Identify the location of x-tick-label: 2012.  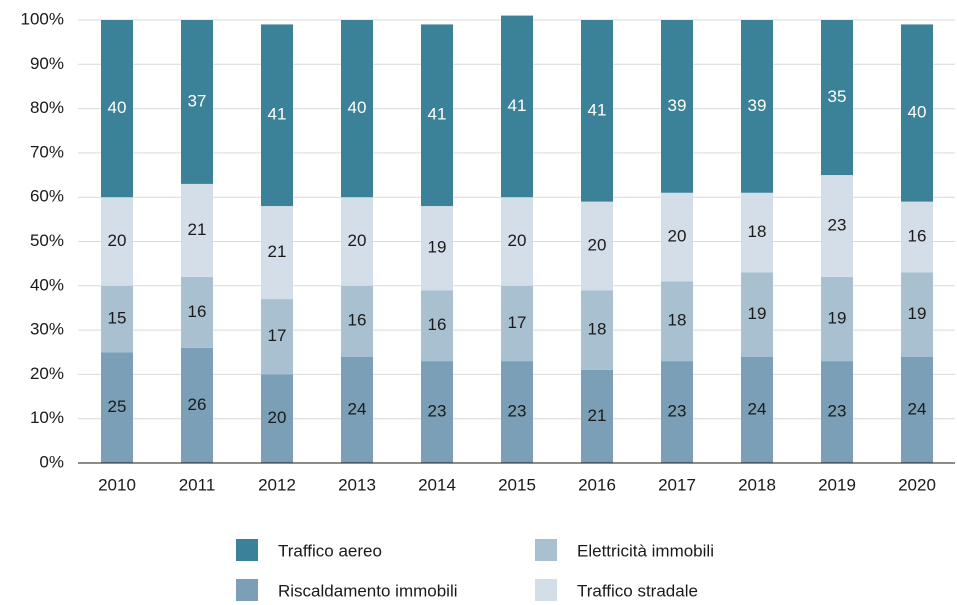
(277, 484).